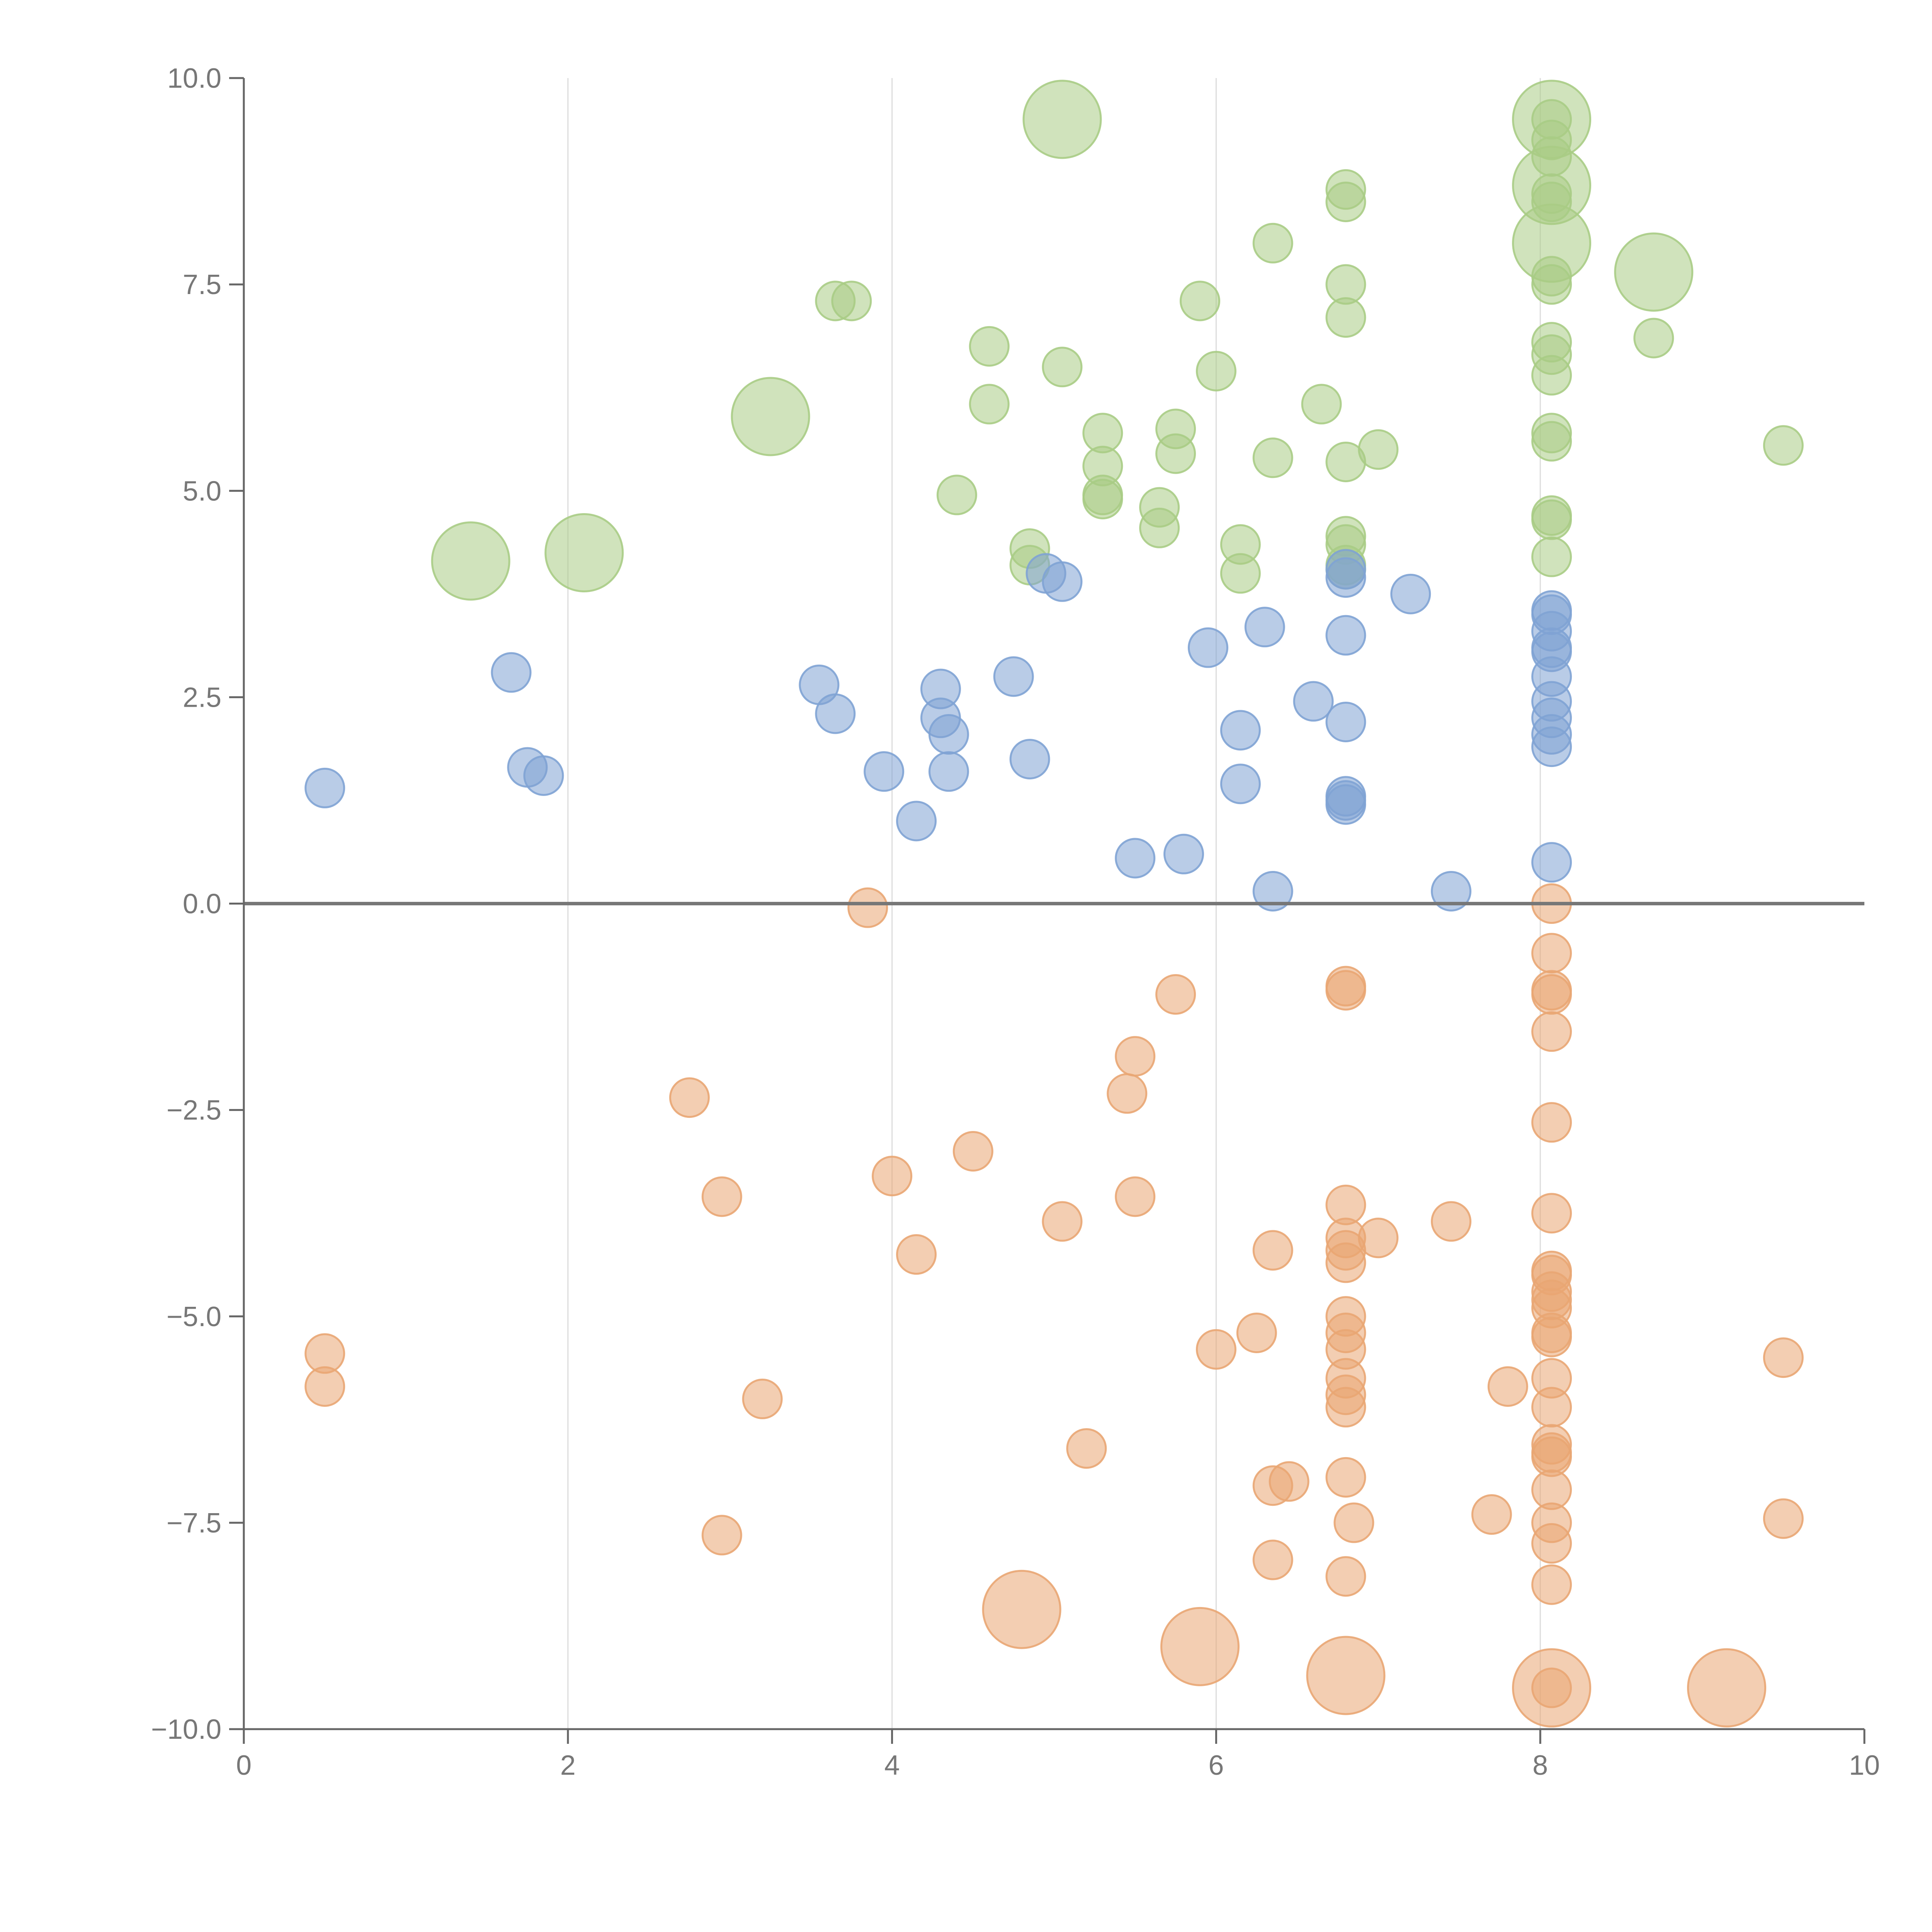  I want to click on y-tick-label: −10.0, so click(186, 1729).